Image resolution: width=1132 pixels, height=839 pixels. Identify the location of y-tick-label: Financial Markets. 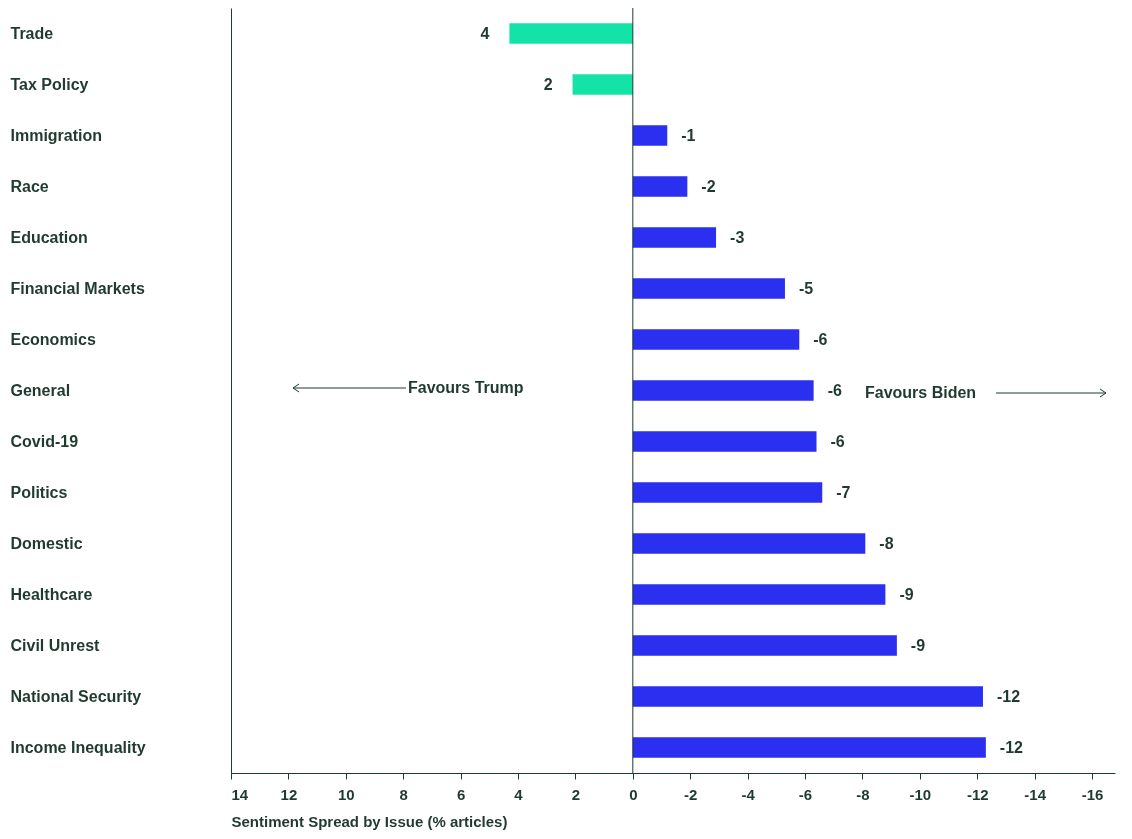
(77, 288).